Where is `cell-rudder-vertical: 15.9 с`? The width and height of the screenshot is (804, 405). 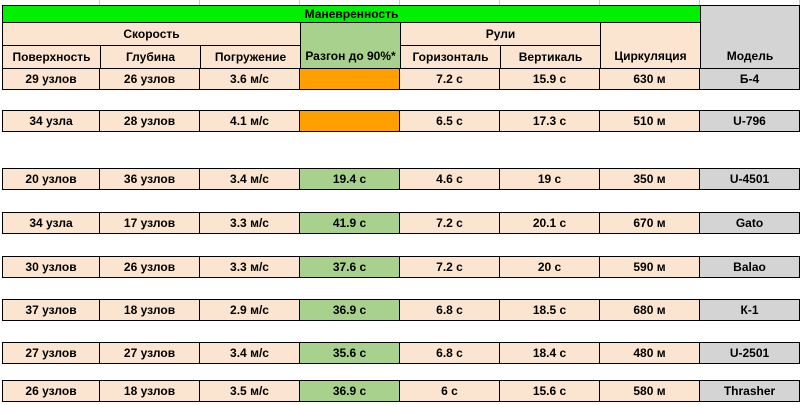 cell-rudder-vertical: 15.9 с is located at coordinates (550, 79).